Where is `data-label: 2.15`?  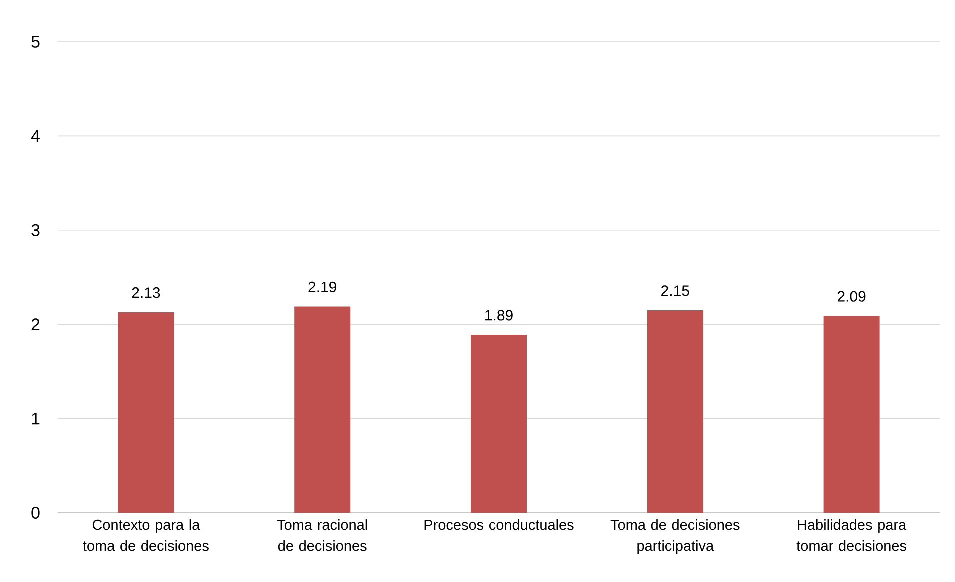
data-label: 2.15 is located at coordinates (676, 291).